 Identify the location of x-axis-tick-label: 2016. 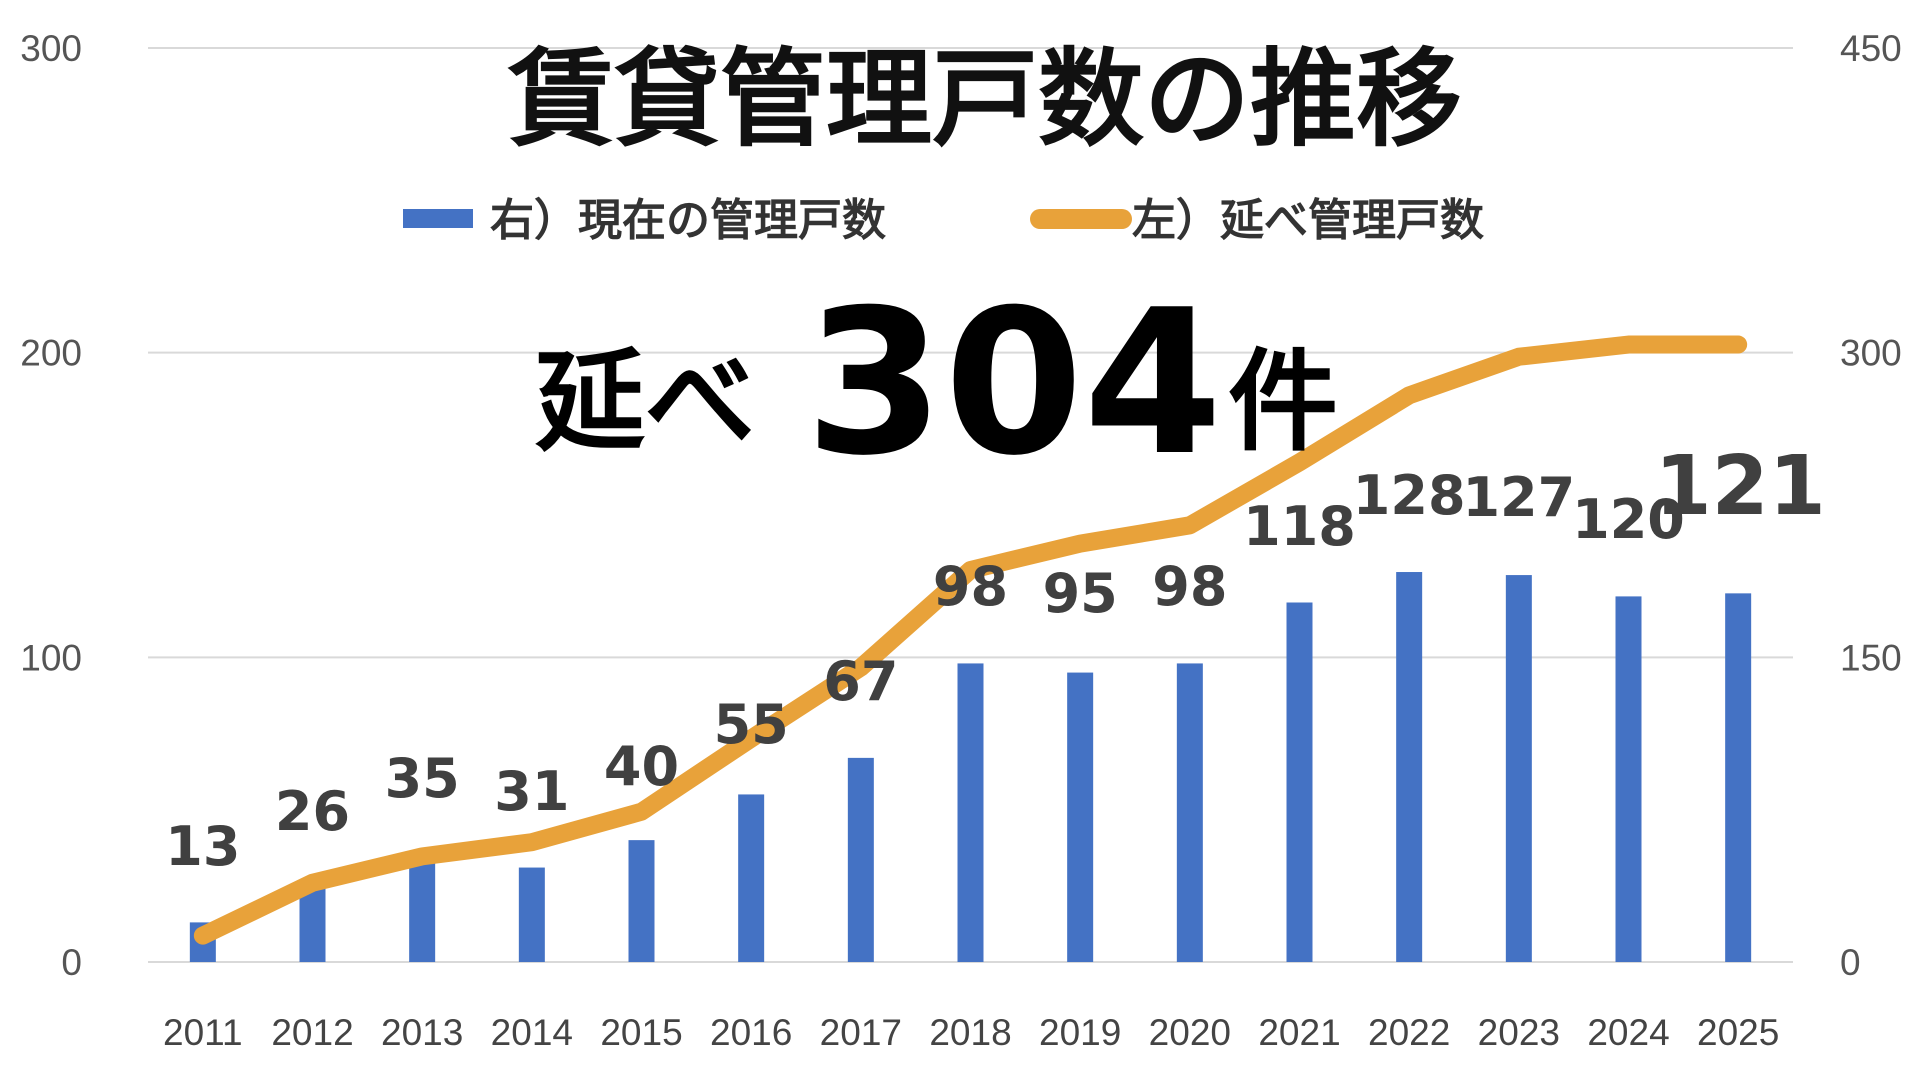
(751, 1032).